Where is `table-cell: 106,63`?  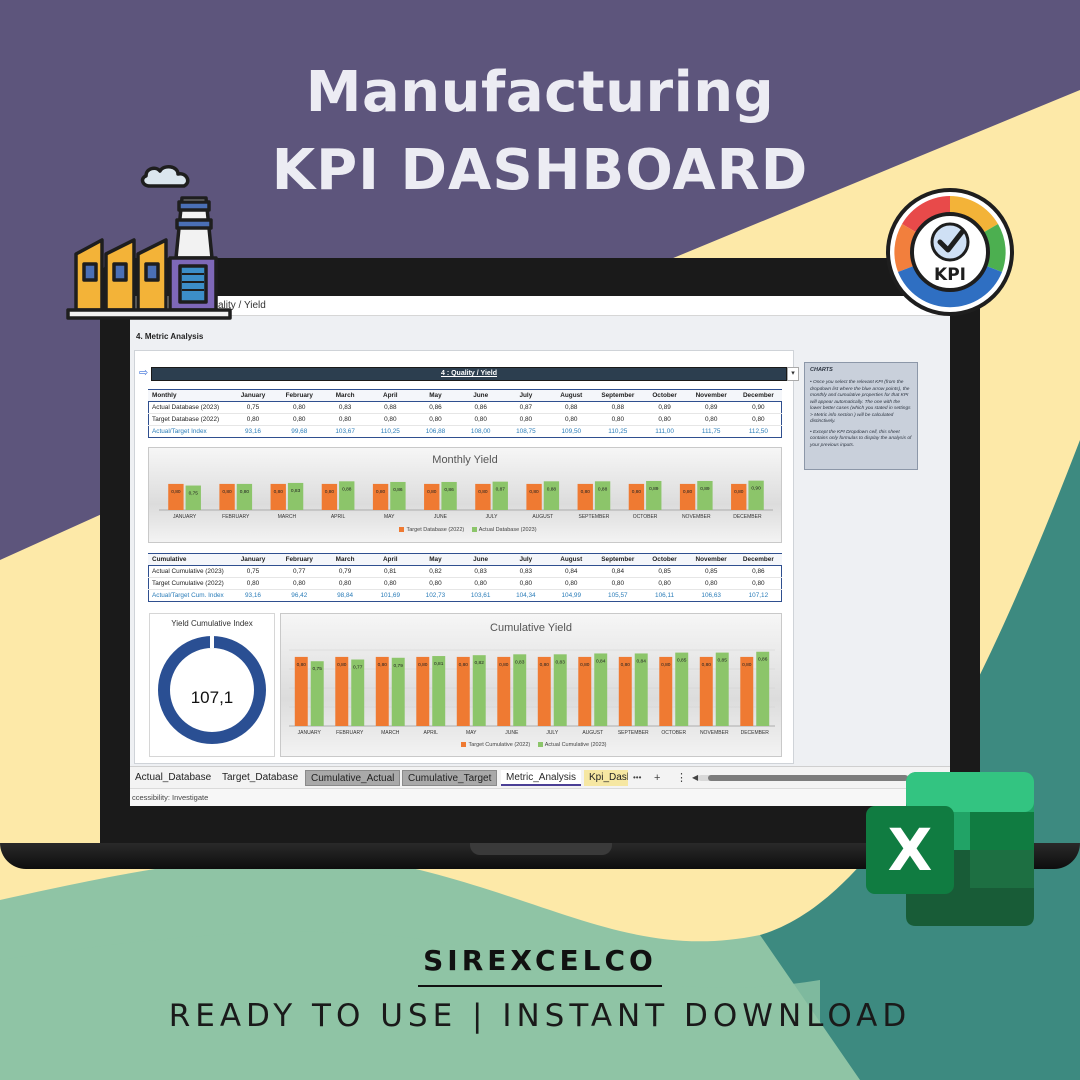
table-cell: 106,63 is located at coordinates (711, 595).